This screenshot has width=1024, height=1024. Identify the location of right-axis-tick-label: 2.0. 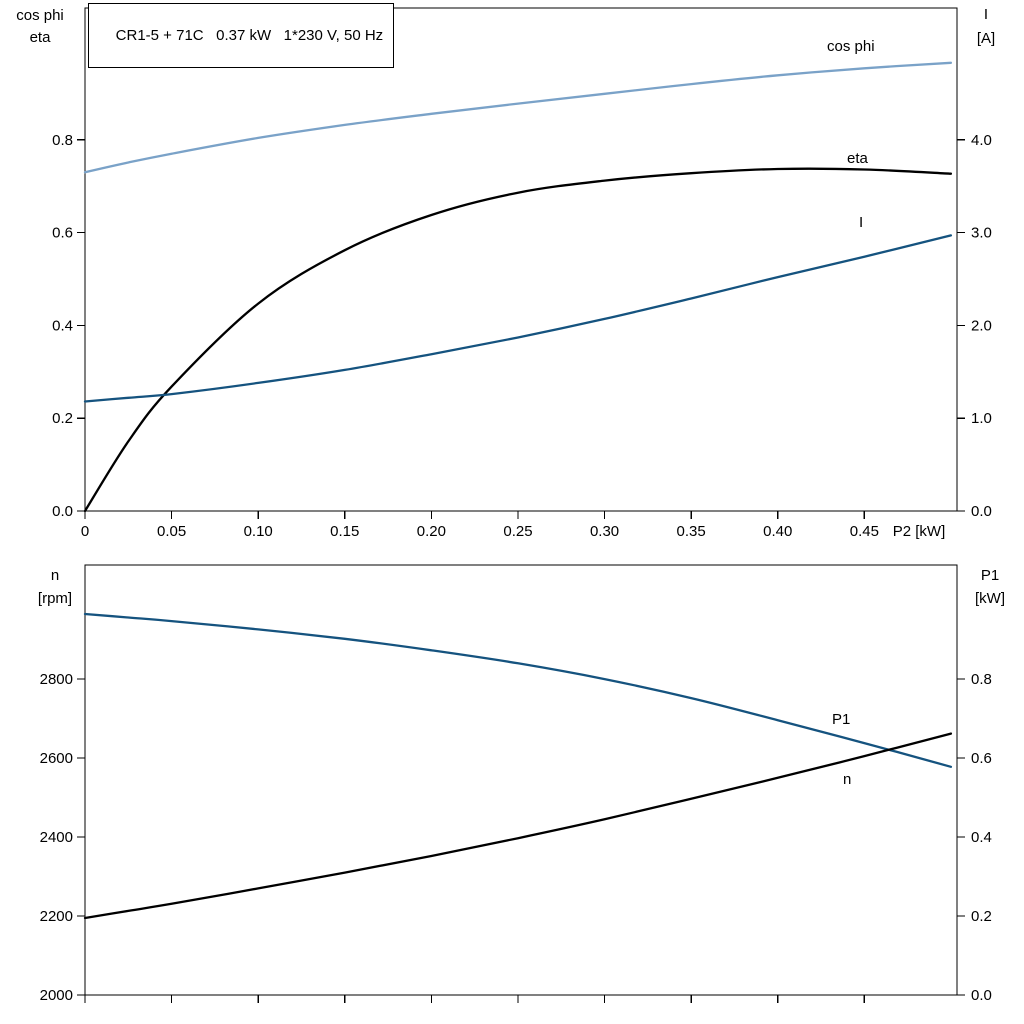
(981, 325).